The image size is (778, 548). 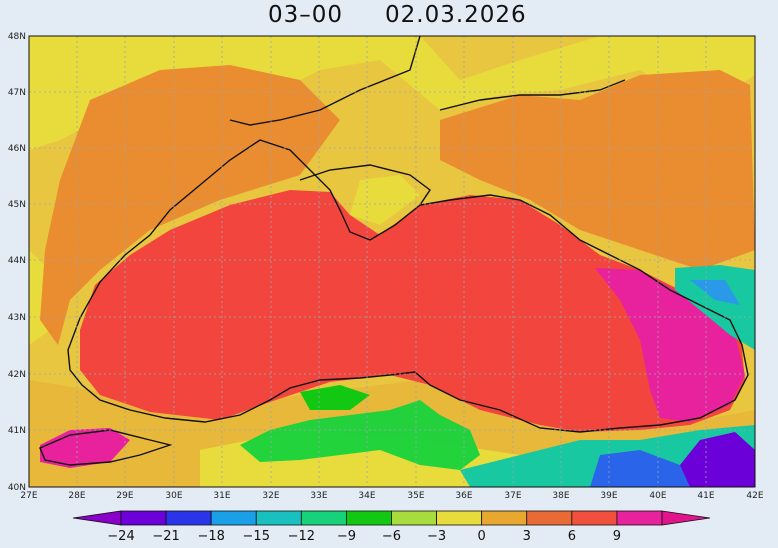 I want to click on colorbar-label: 9, so click(x=617, y=536).